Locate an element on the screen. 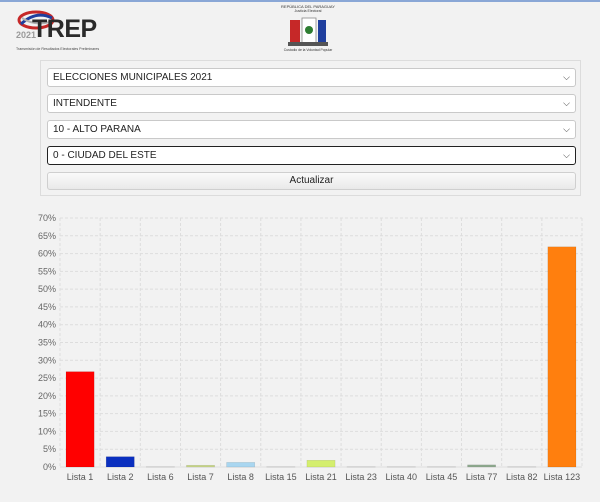  y-tick-label: 50% is located at coordinates (47, 289).